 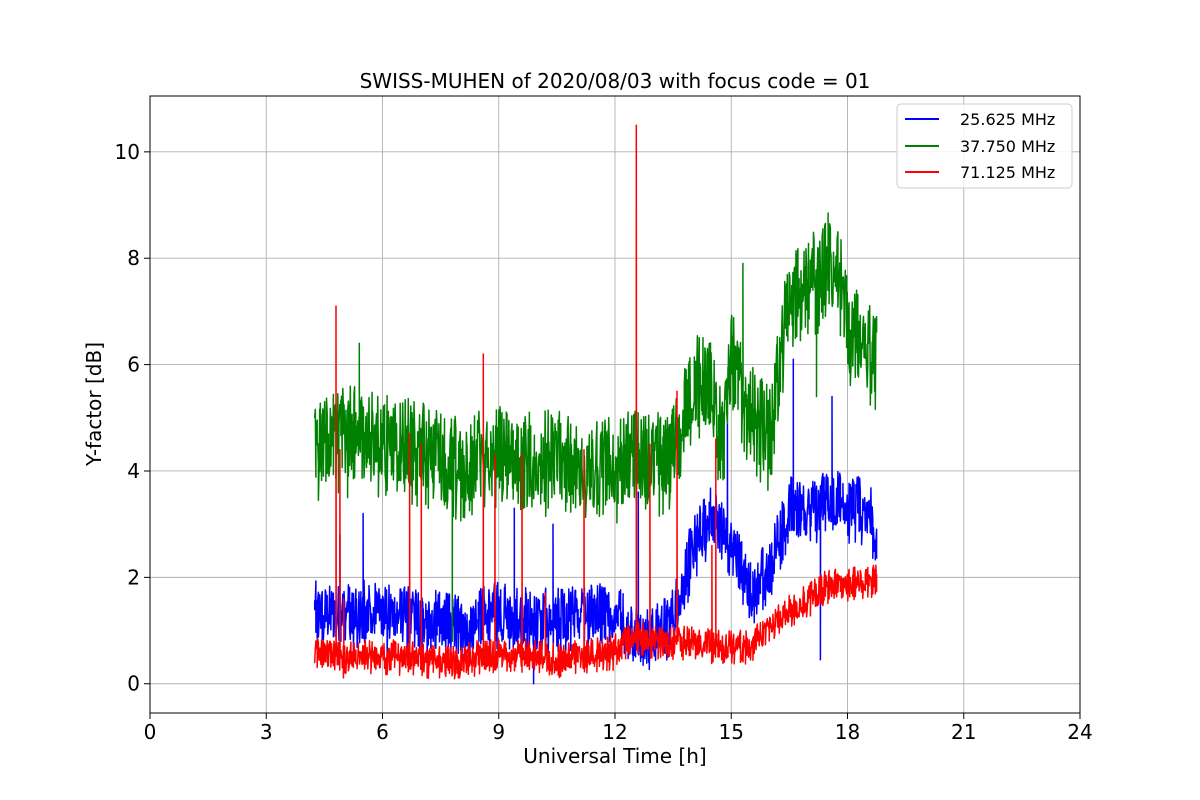 I want to click on y-tick-label: 8, so click(x=133, y=258).